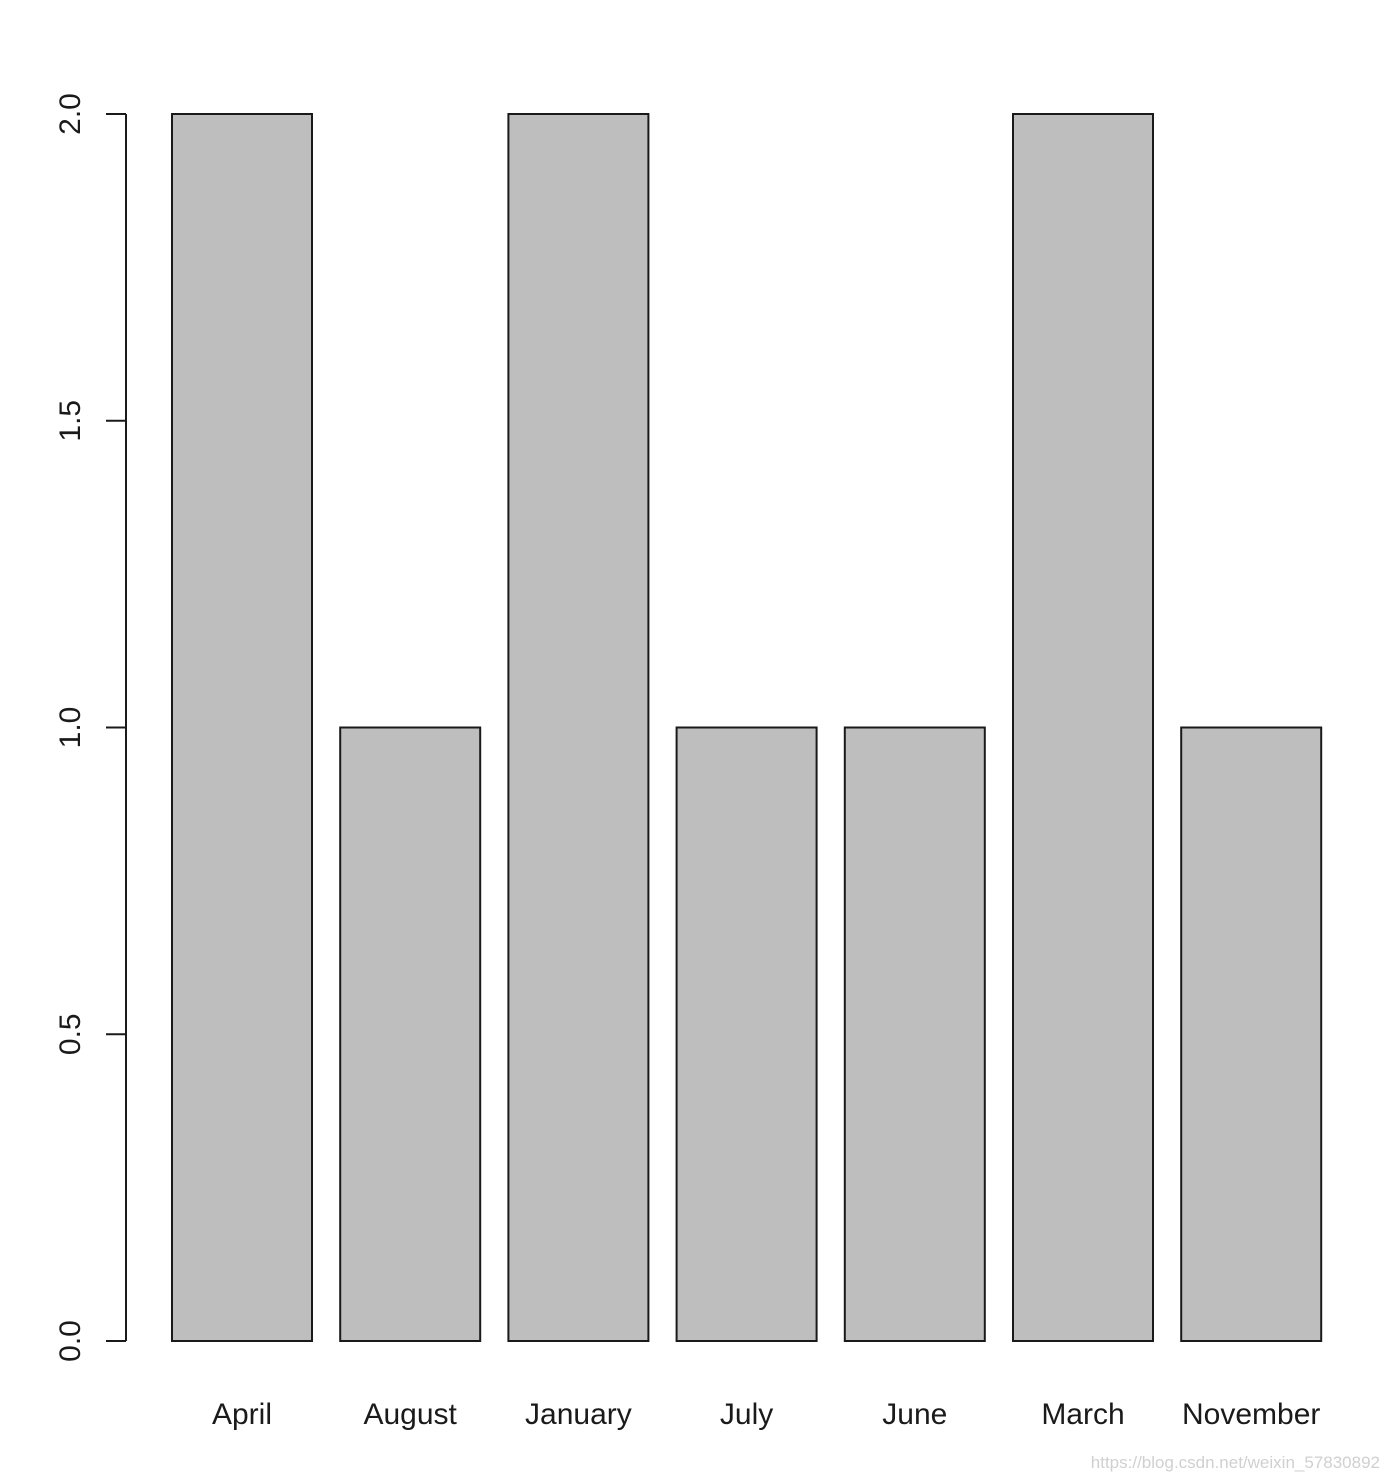 The height and width of the screenshot is (1479, 1388). What do you see at coordinates (242, 1414) in the screenshot?
I see `x-category-label: April` at bounding box center [242, 1414].